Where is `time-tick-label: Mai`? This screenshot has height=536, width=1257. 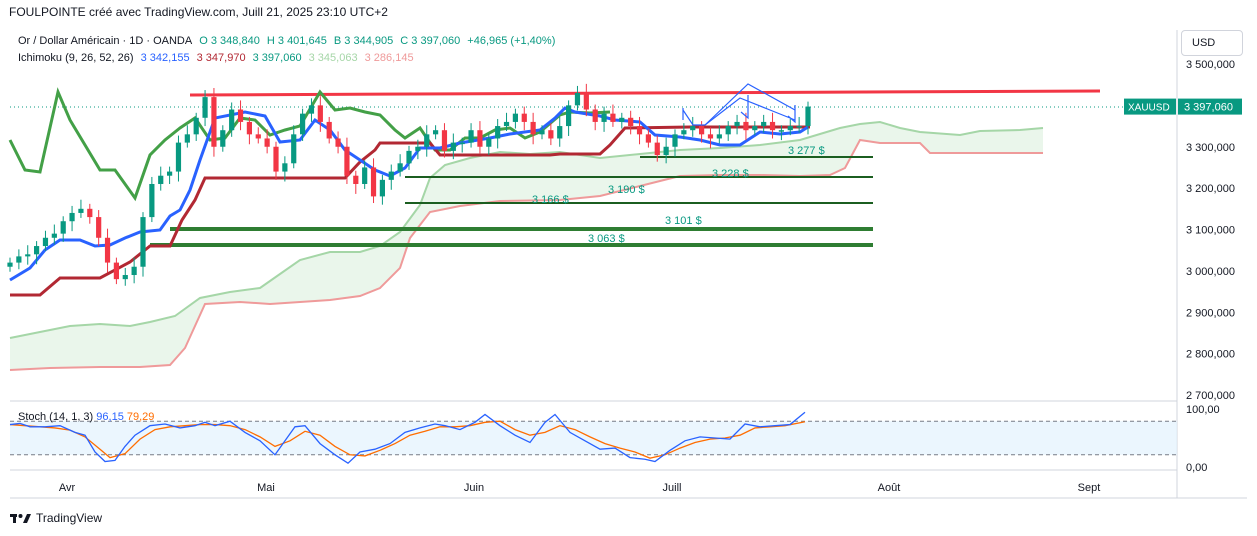
time-tick-label: Mai is located at coordinates (266, 488).